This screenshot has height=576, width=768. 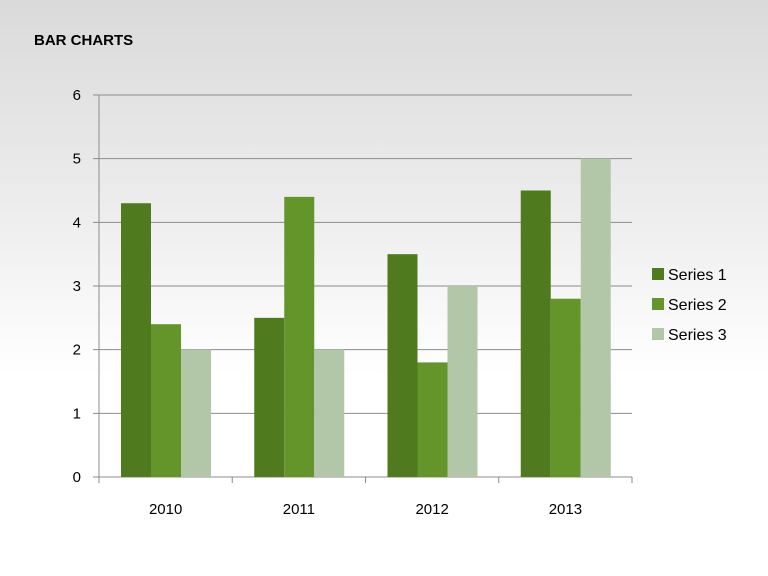 I want to click on bar-series-3-2010, so click(x=196, y=413).